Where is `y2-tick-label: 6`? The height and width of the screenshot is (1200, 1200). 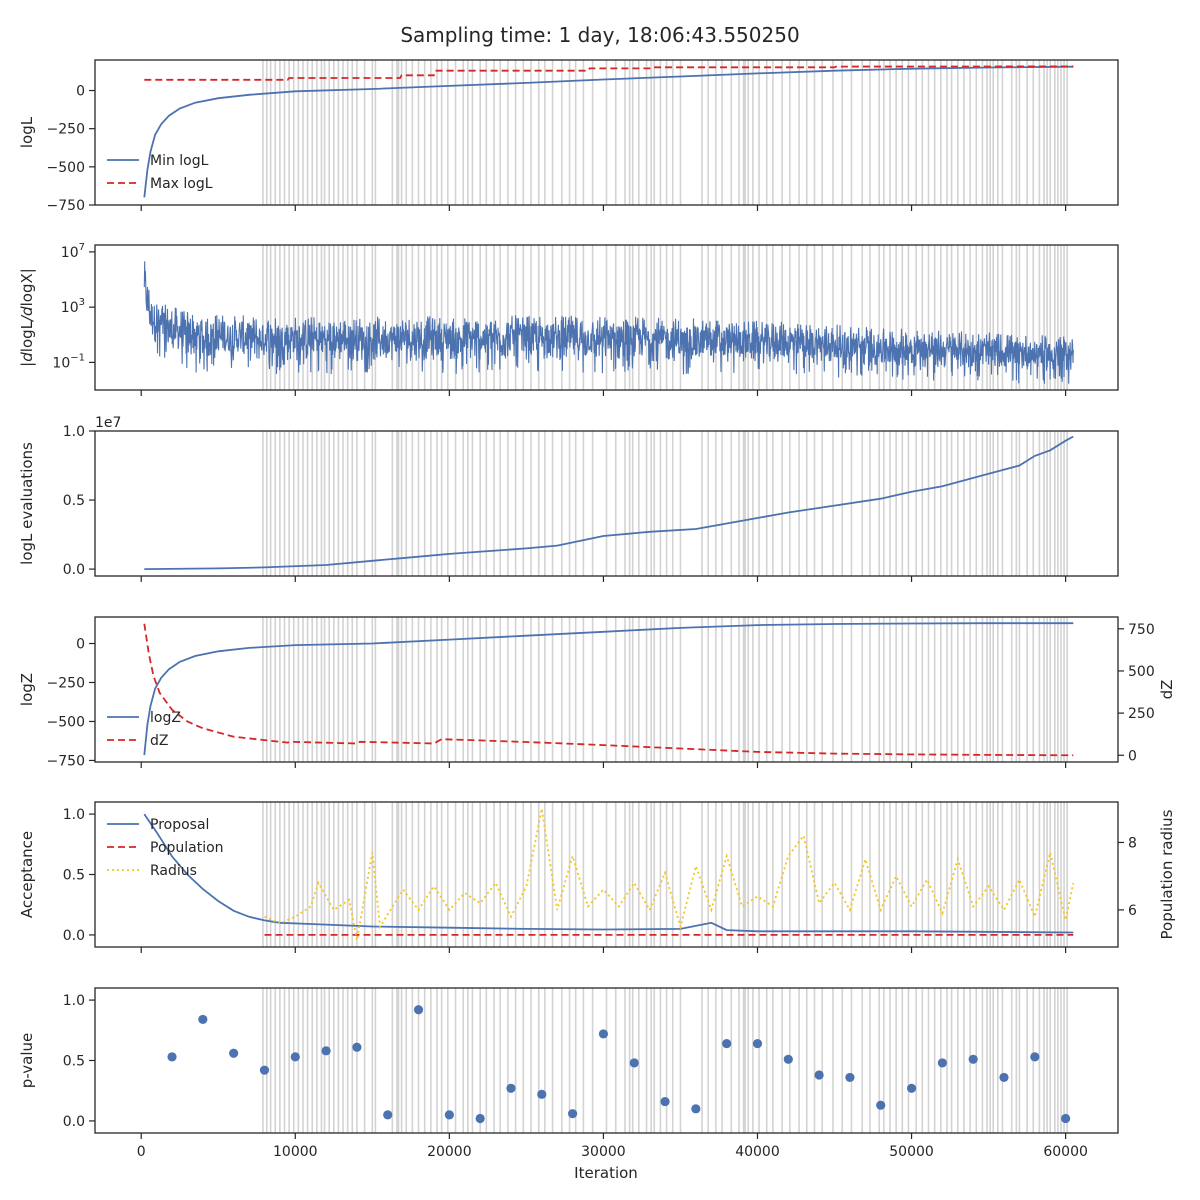 y2-tick-label: 6 is located at coordinates (1132, 911).